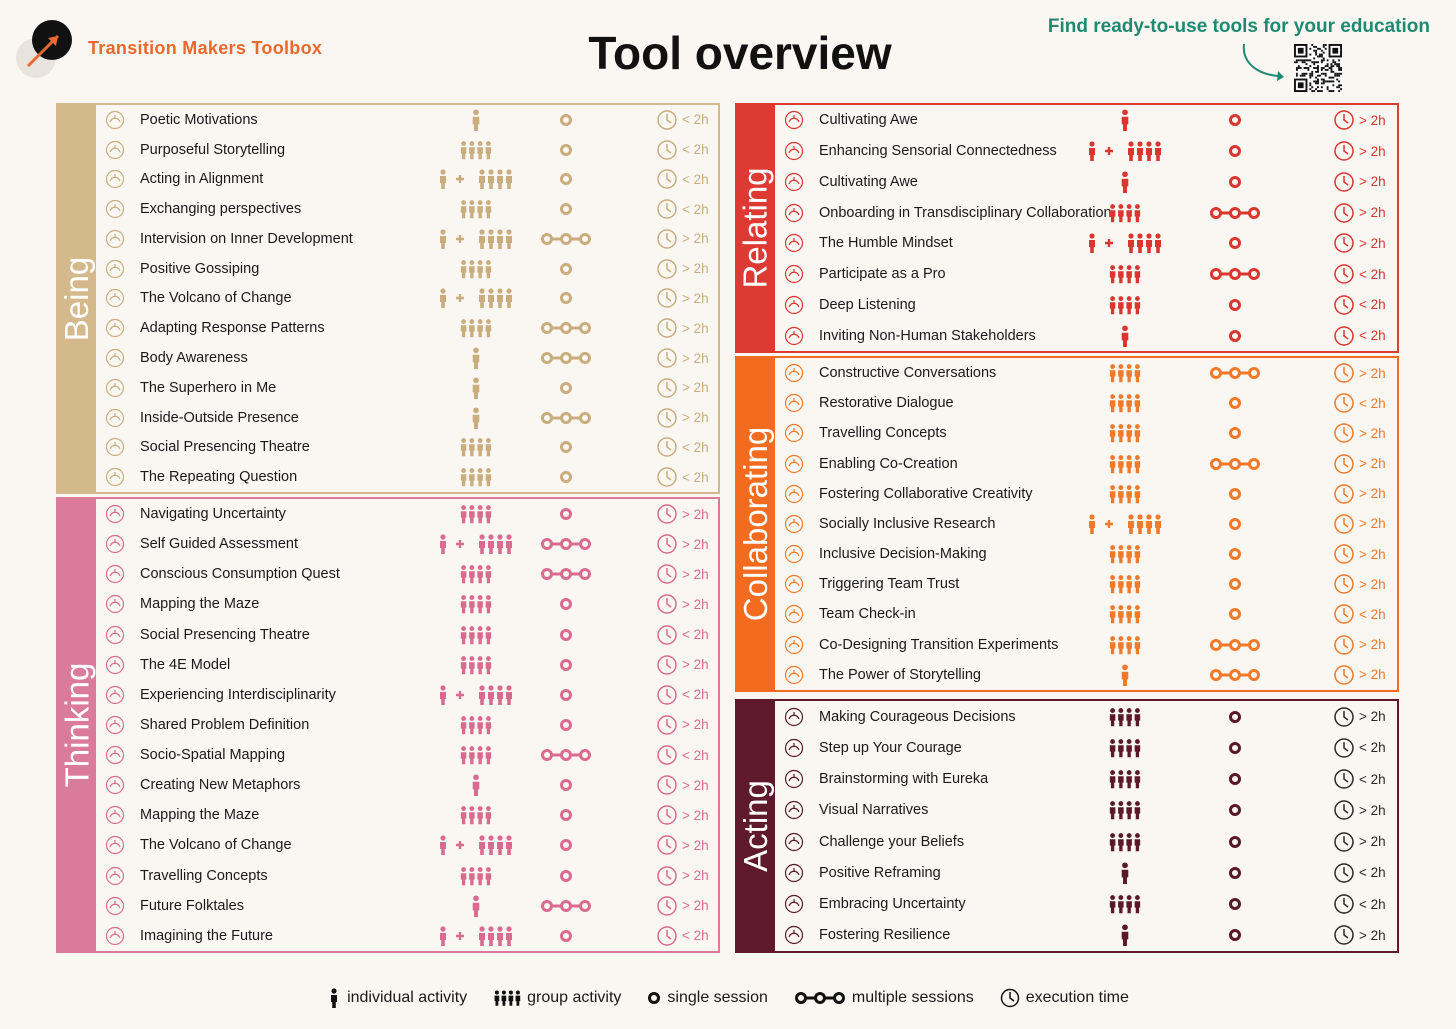 This screenshot has height=1029, width=1456. I want to click on tool-name: Team Check-in, so click(867, 614).